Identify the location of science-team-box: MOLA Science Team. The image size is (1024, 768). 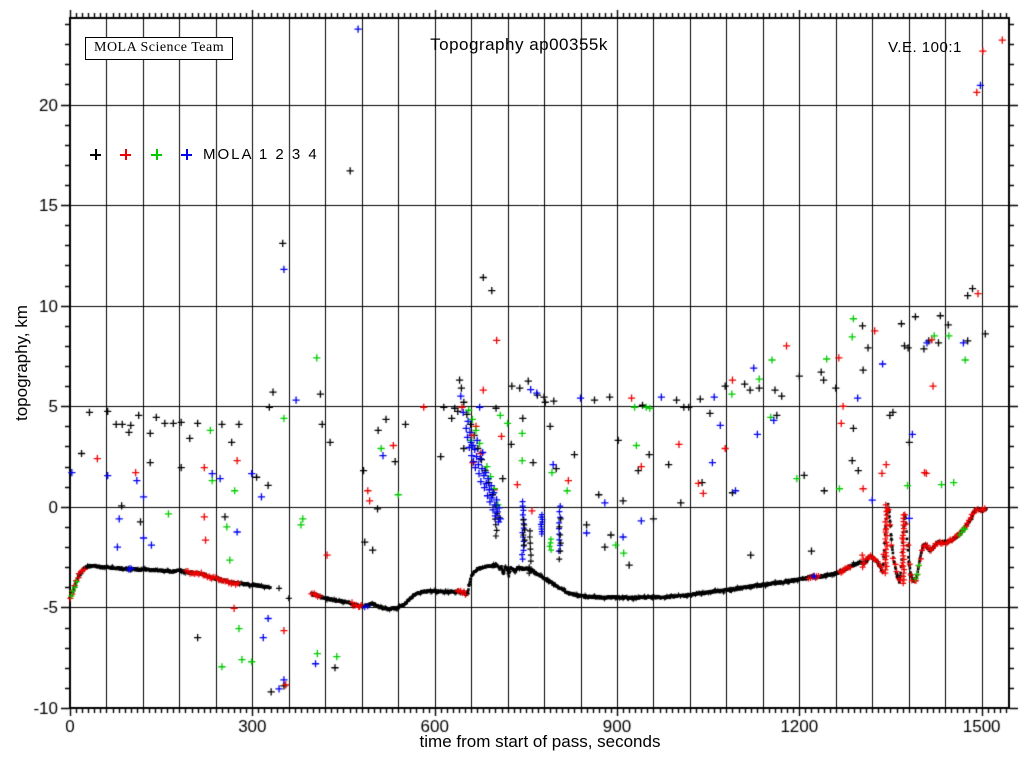
(159, 48).